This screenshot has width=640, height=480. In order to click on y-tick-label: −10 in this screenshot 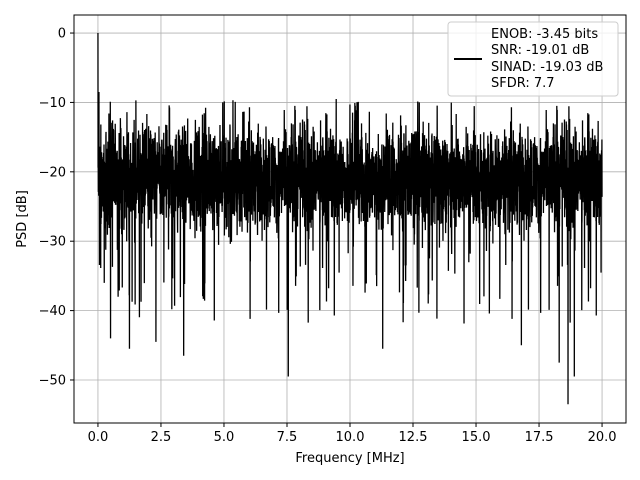, I will do `click(52, 103)`.